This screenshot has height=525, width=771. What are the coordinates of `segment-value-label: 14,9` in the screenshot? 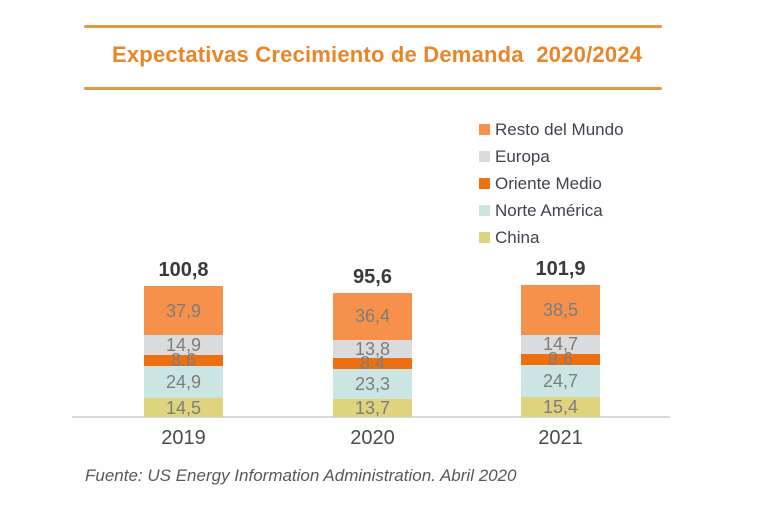 It's located at (183, 344).